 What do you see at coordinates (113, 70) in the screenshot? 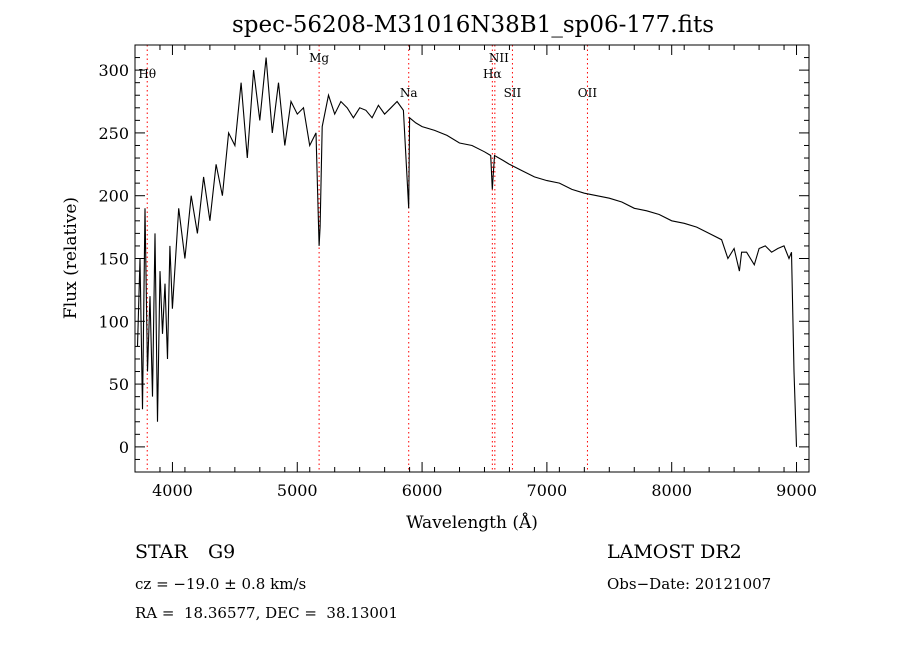
I see `y-tick-label: 300` at bounding box center [113, 70].